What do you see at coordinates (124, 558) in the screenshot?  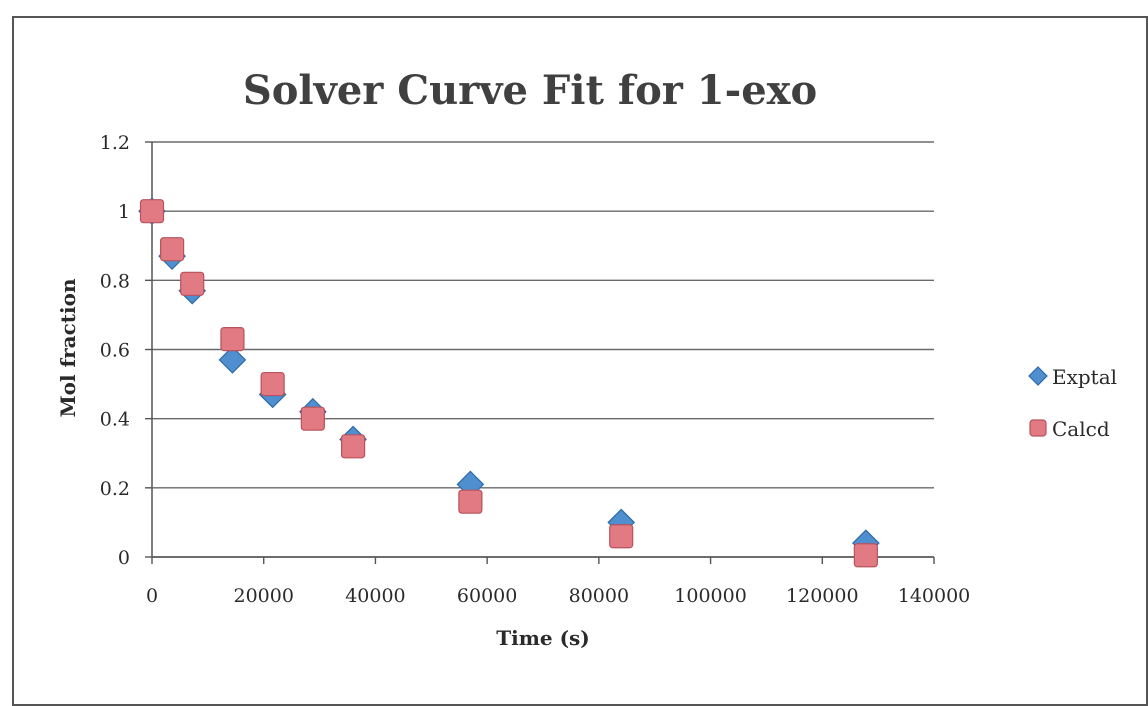 I see `y-tick-label: 0` at bounding box center [124, 558].